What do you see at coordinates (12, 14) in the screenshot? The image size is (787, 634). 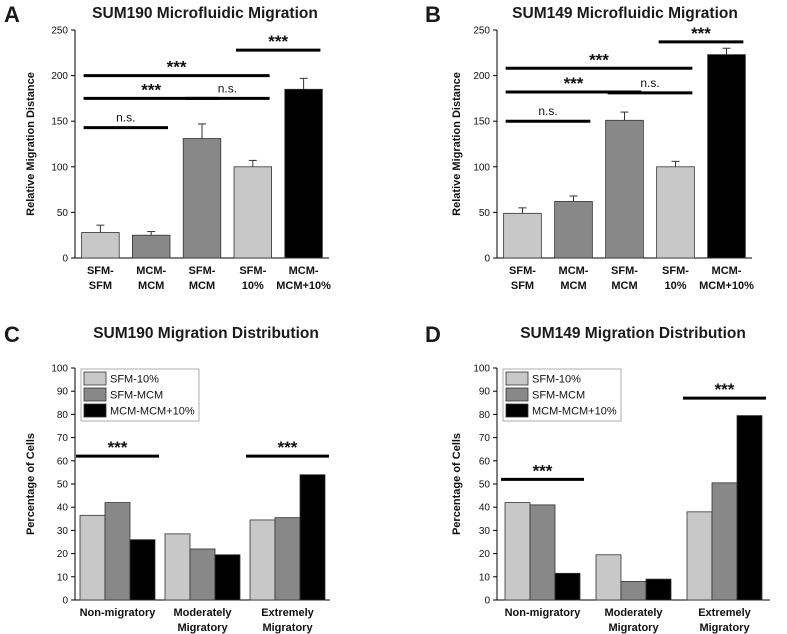 I see `panel-letter: A` at bounding box center [12, 14].